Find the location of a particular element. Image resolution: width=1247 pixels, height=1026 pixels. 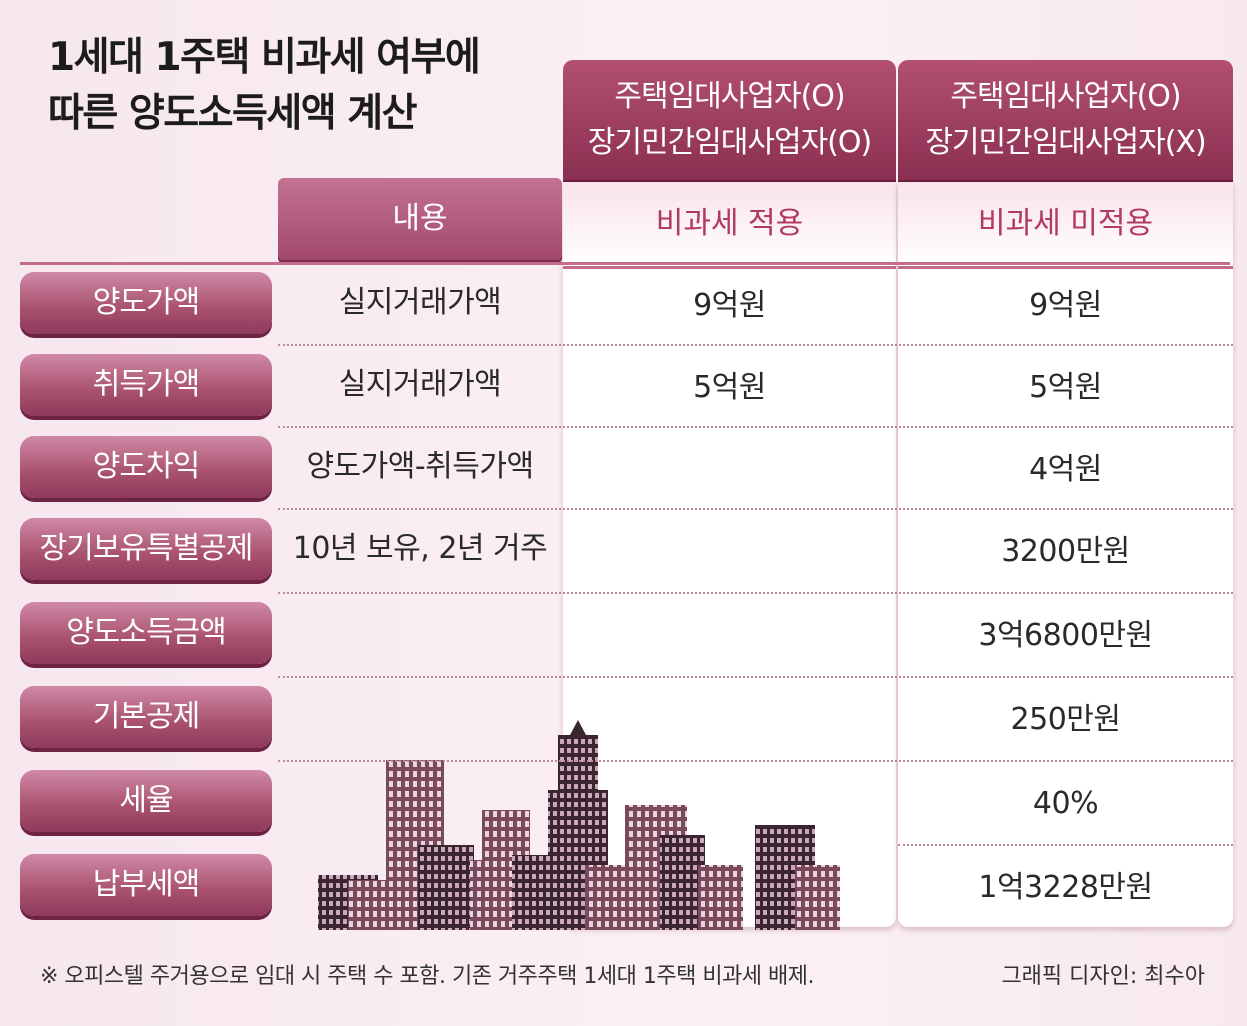

header-divider is located at coordinates (625, 263).